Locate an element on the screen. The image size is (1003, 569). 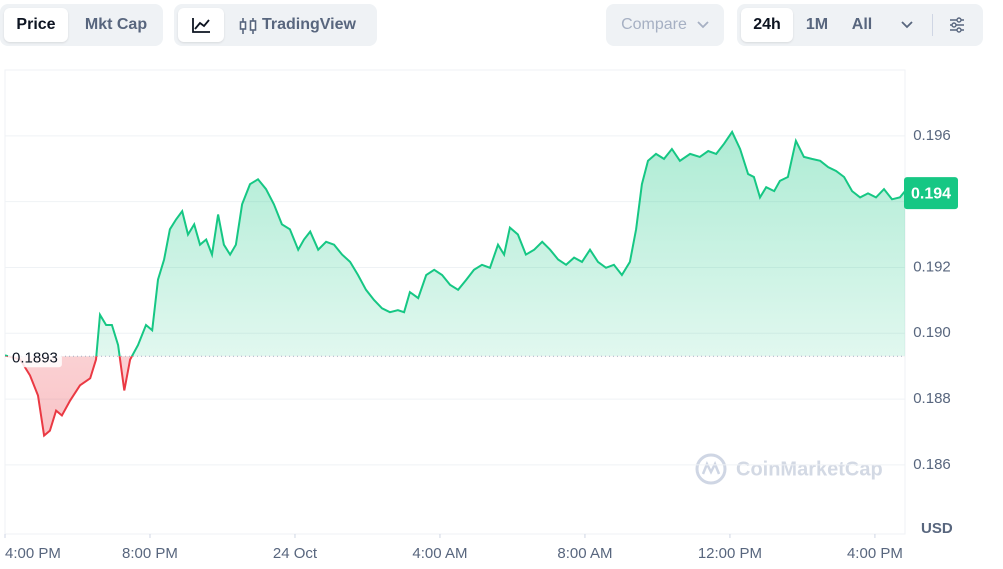
line-chart-tab is located at coordinates (201, 25).